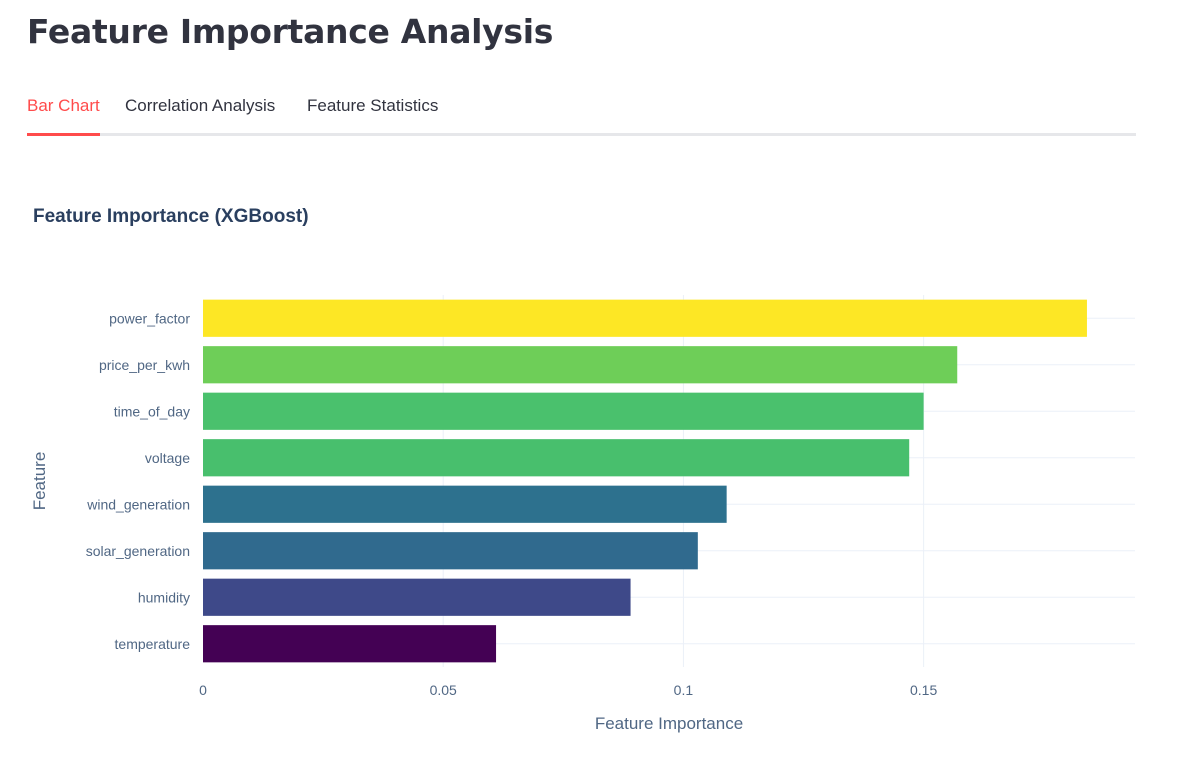  Describe the element at coordinates (568, 690) in the screenshot. I see `chart-x-tick-labels: 0 0.05 0.1 0.15` at that location.